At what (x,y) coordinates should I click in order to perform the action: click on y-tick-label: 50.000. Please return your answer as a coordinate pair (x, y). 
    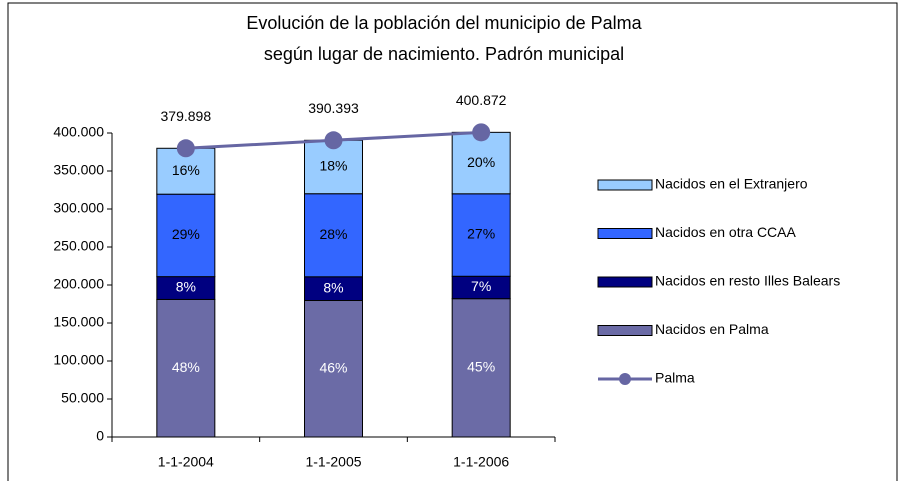
    Looking at the image, I should click on (82, 398).